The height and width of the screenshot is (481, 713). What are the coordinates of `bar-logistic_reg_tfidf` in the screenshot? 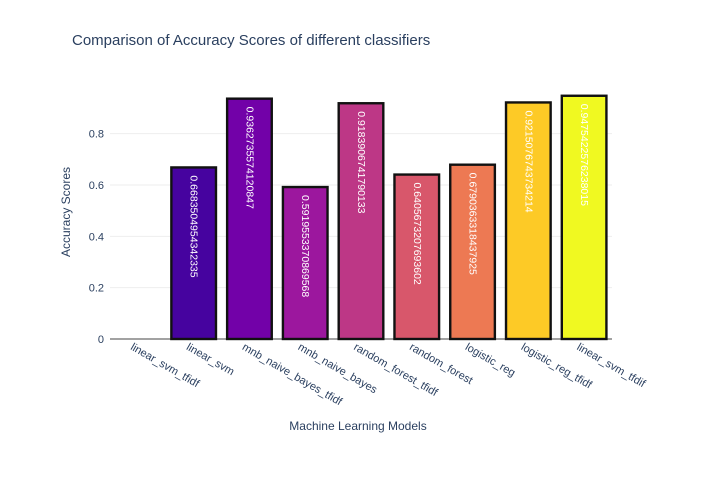 It's located at (528, 221).